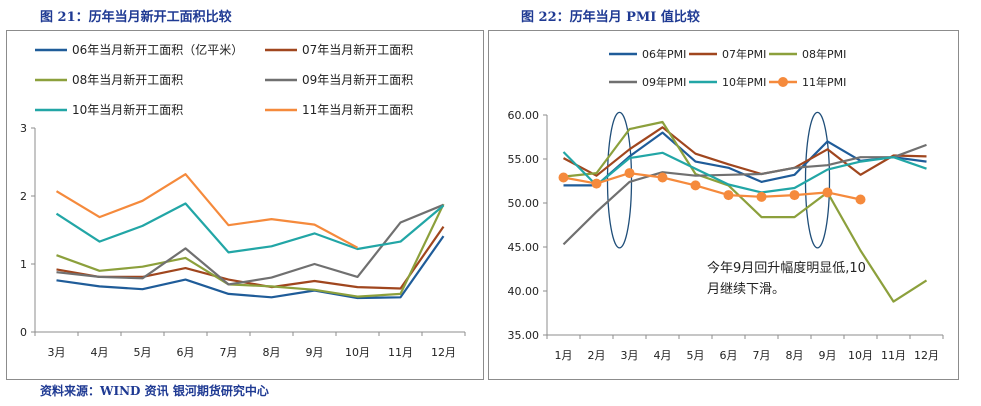 The width and height of the screenshot is (981, 406). What do you see at coordinates (357, 109) in the screenshot?
I see `legend-label: 11年当月新开工面积` at bounding box center [357, 109].